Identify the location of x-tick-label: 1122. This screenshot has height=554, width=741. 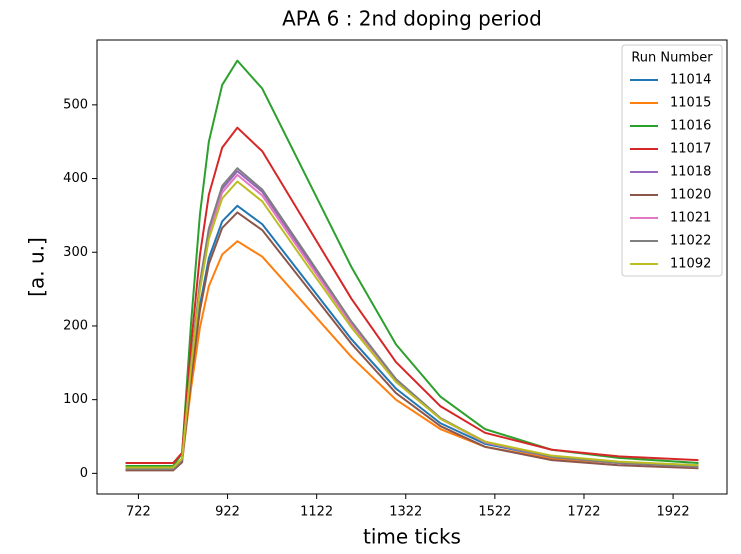
(316, 512).